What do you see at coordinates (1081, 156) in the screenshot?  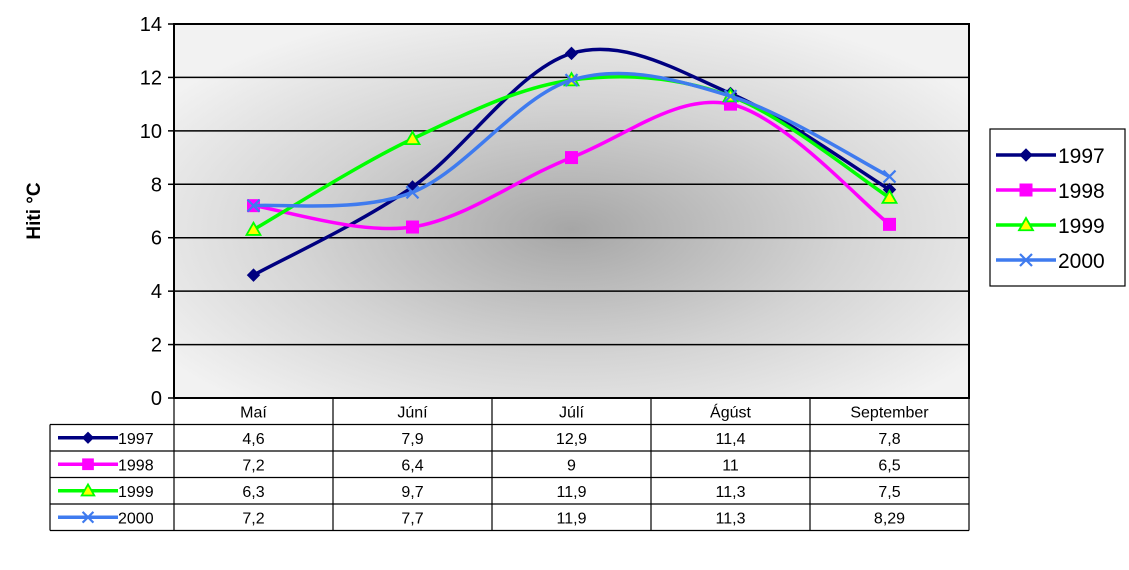 I see `legend-label: 1997` at bounding box center [1081, 156].